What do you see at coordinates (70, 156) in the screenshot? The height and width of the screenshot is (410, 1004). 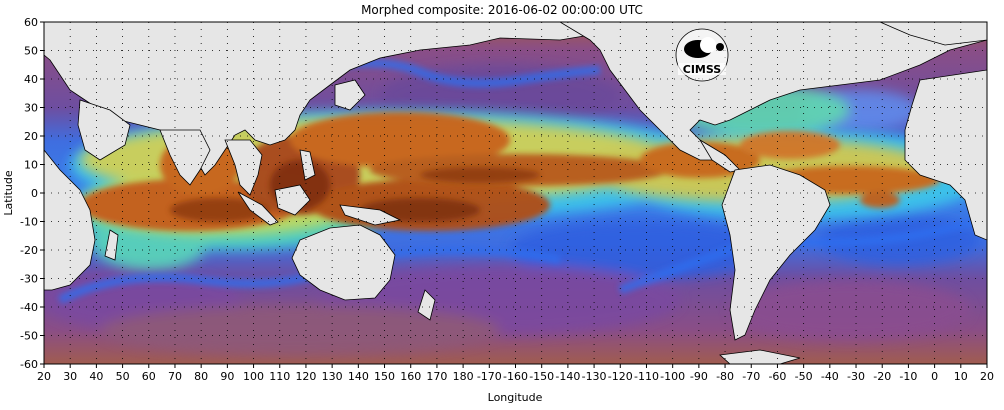 I see `africa-landmass` at bounding box center [70, 156].